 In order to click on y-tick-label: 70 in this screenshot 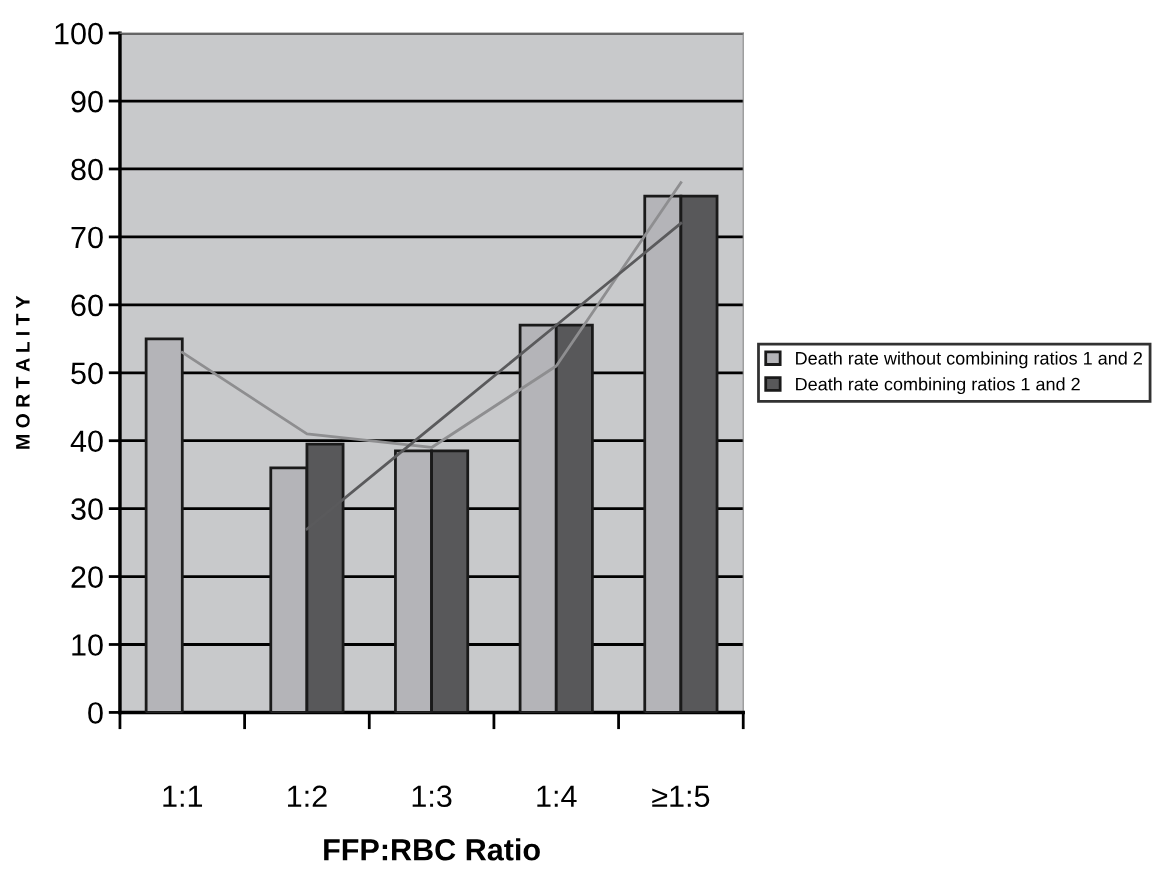, I will do `click(87, 237)`.